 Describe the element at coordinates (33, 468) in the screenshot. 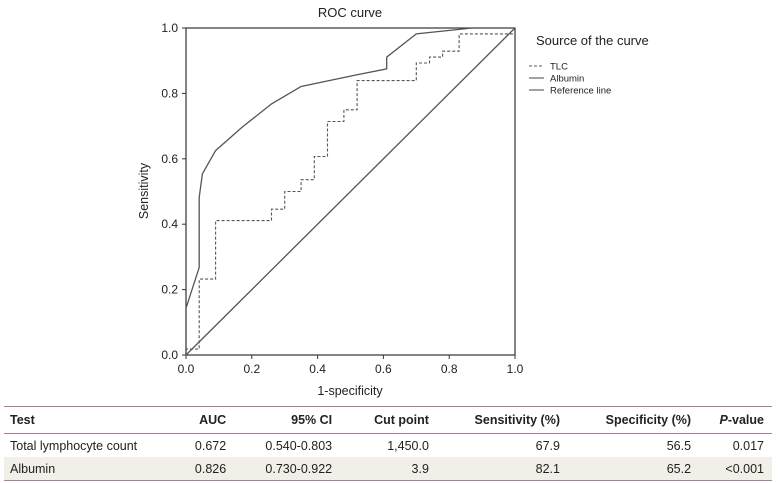

I see `cell-test: Albumin` at that location.